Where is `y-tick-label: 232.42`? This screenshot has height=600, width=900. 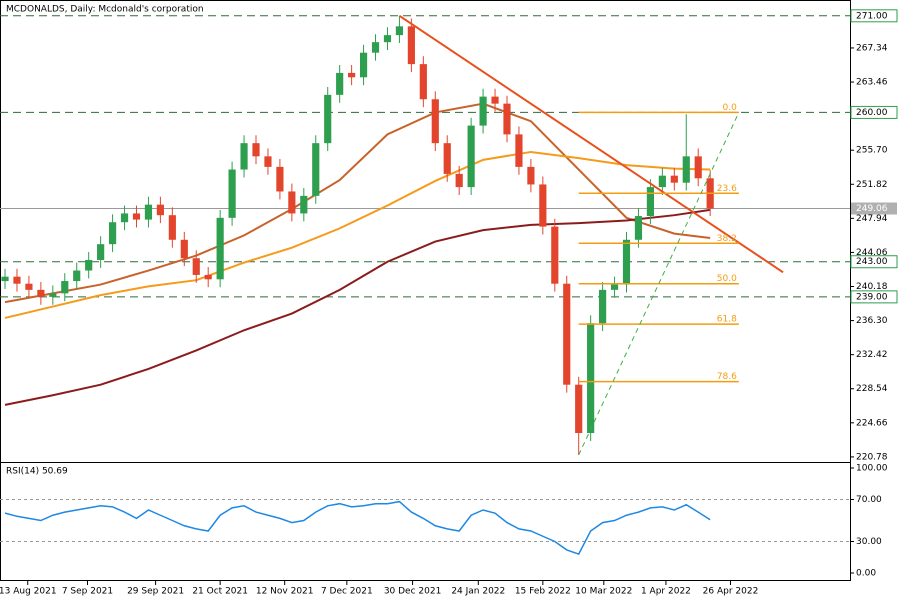
y-tick-label: 232.42 is located at coordinates (872, 355).